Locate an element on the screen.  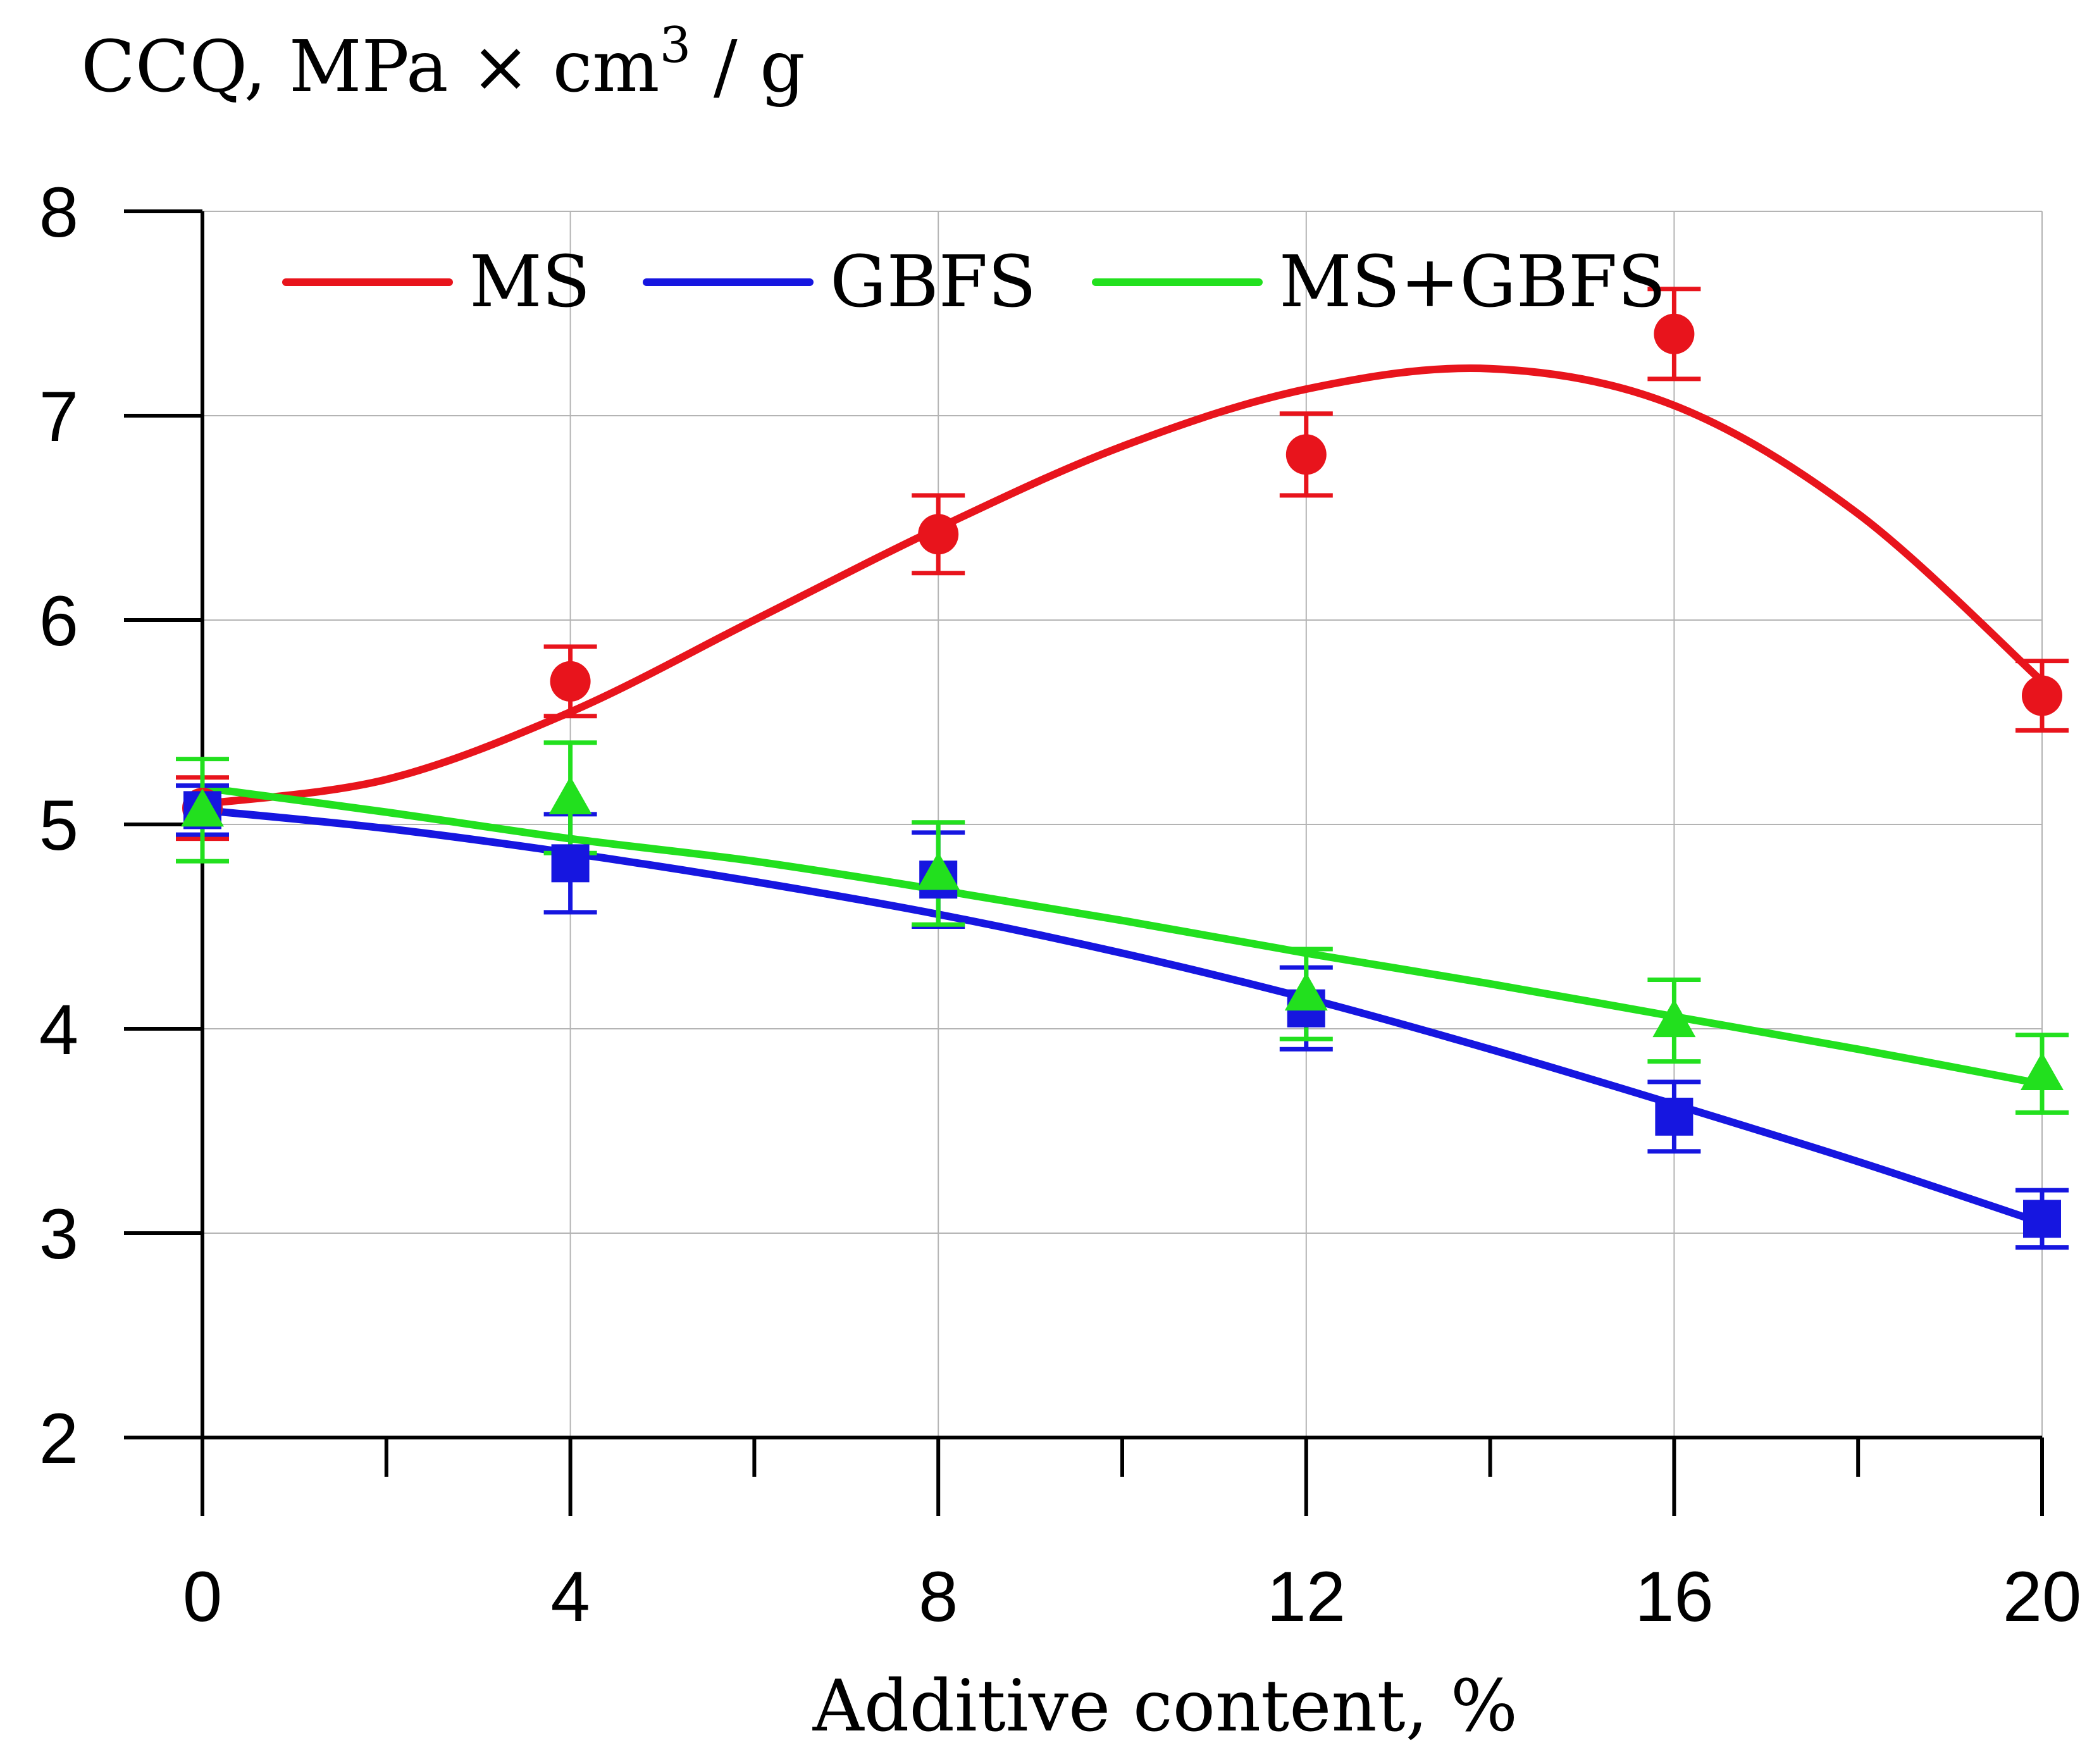
y-tick-label-4: 4 is located at coordinates (58, 1029).